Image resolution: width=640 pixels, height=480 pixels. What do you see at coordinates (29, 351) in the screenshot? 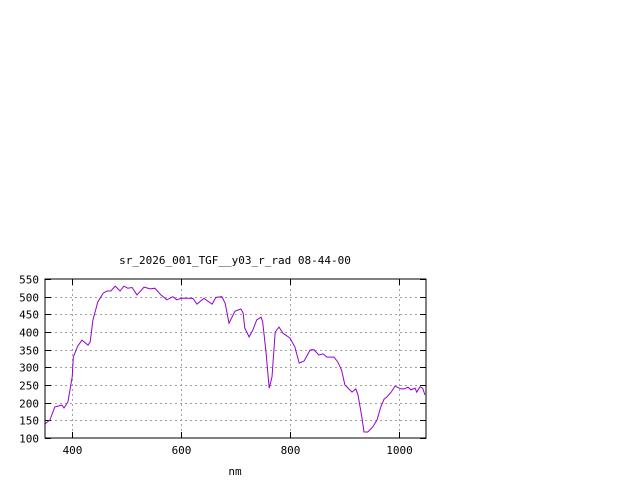
I see `y-tick-label: 350` at bounding box center [29, 351].